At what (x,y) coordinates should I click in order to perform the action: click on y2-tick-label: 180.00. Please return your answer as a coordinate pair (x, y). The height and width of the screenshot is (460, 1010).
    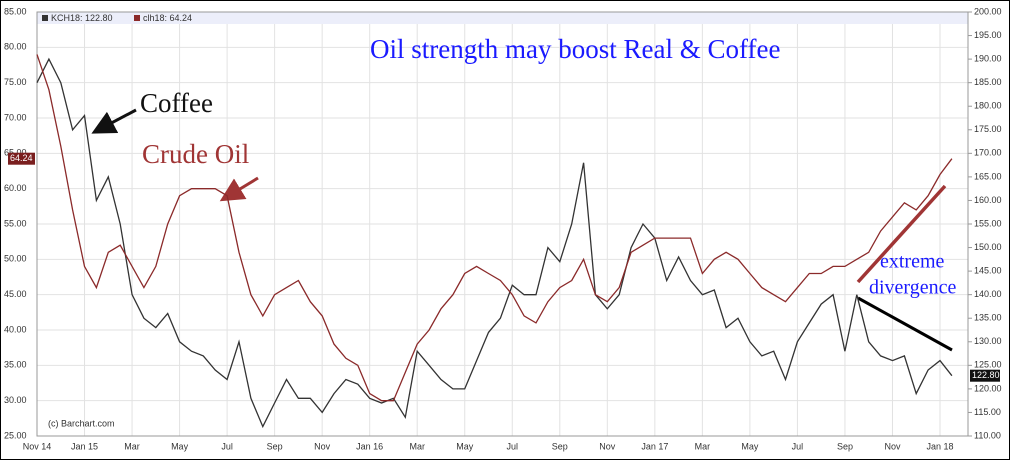
    Looking at the image, I should click on (988, 106).